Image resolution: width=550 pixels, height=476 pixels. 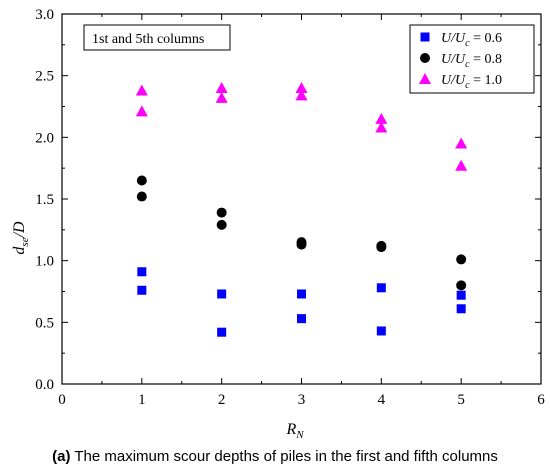 I want to click on legend-marker-square, so click(x=425, y=37).